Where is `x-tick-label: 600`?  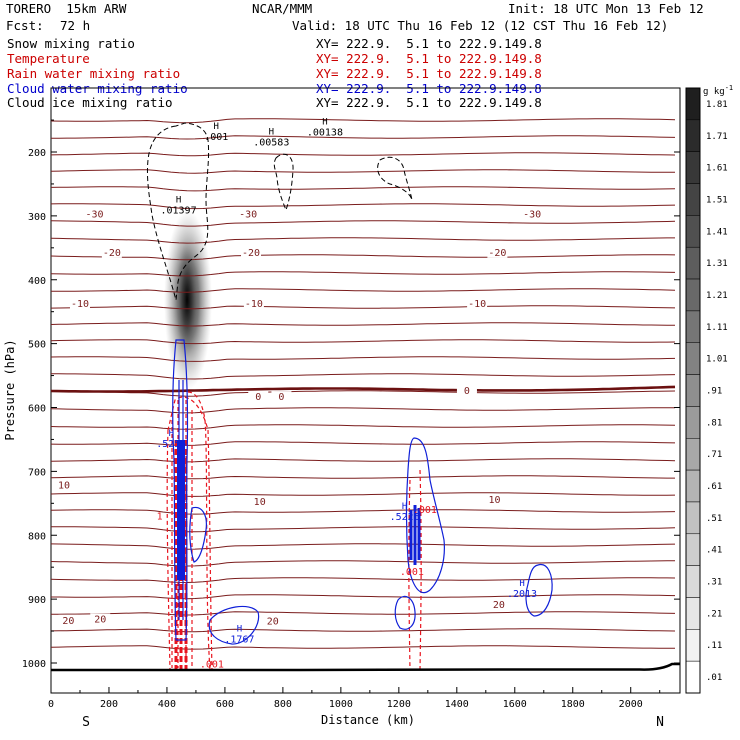 x-tick-label: 600 is located at coordinates (225, 704).